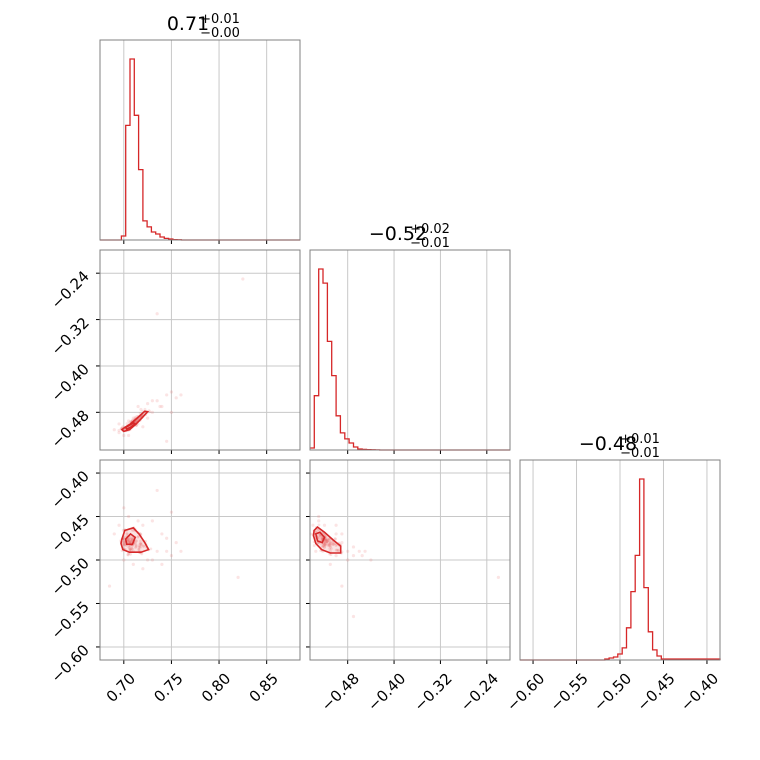  I want to click on title-upper-1: +0.02, so click(430, 229).